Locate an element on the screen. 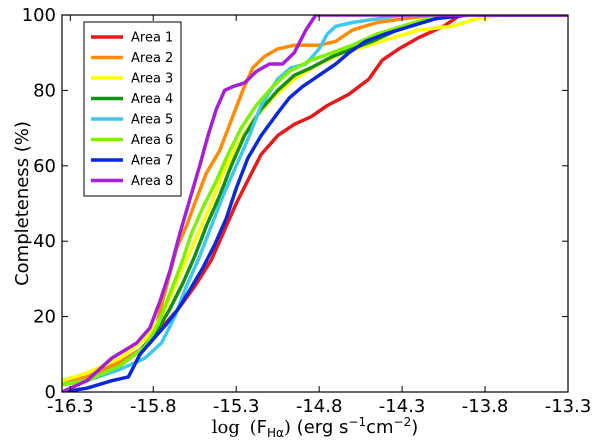 The width and height of the screenshot is (592, 444). y-tick-label: 0 is located at coordinates (50, 392).